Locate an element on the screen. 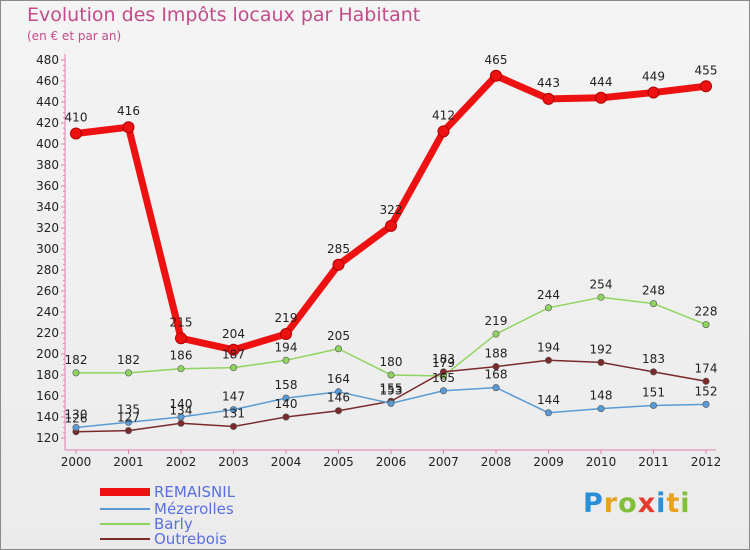 Image resolution: width=750 pixels, height=550 pixels. y-tick-label: 380 is located at coordinates (47, 165).